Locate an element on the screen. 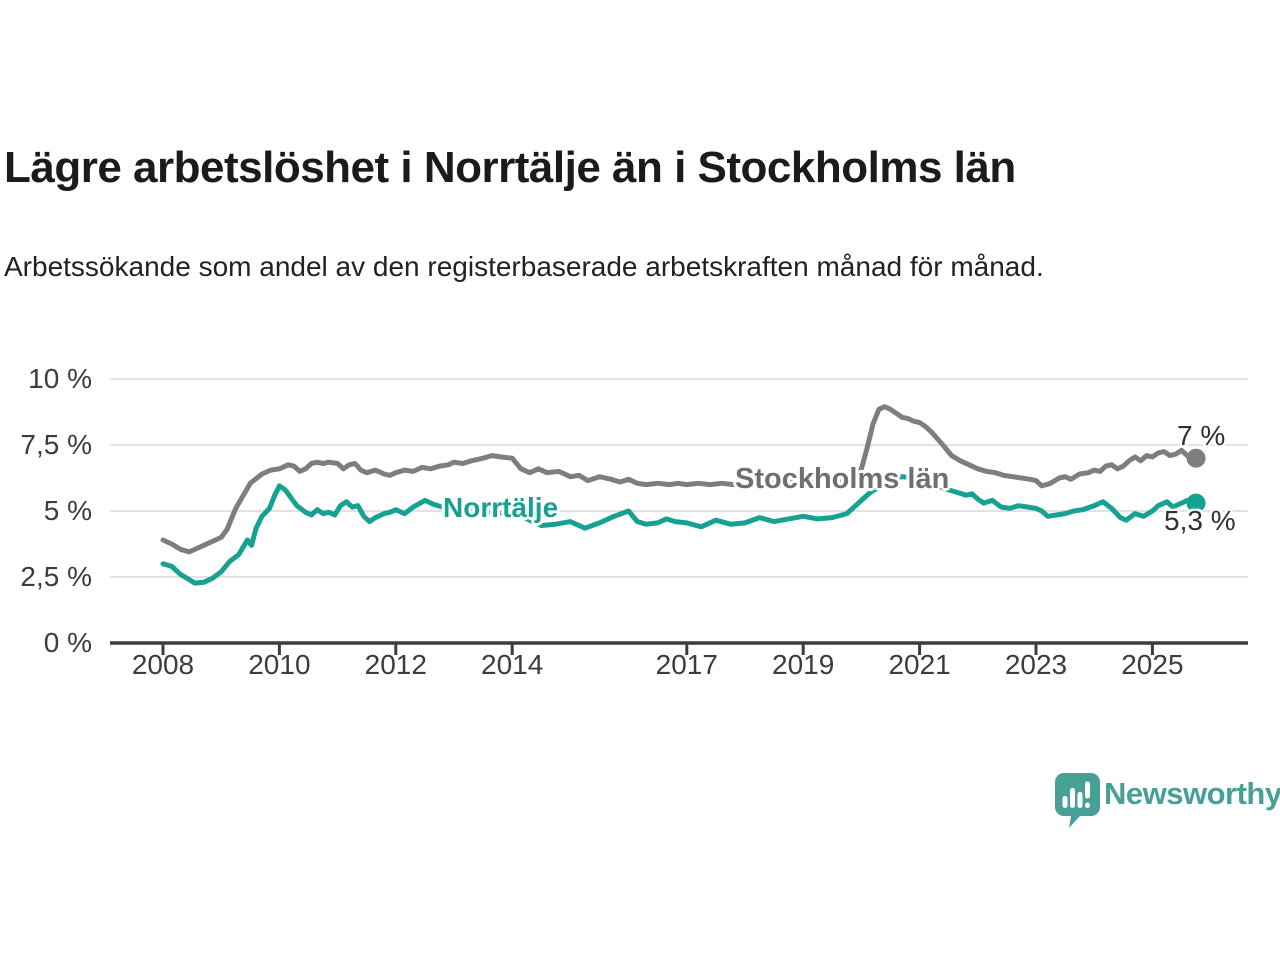 The image size is (1280, 960). end-value-label-norrtalje: 5,3 % is located at coordinates (1200, 520).